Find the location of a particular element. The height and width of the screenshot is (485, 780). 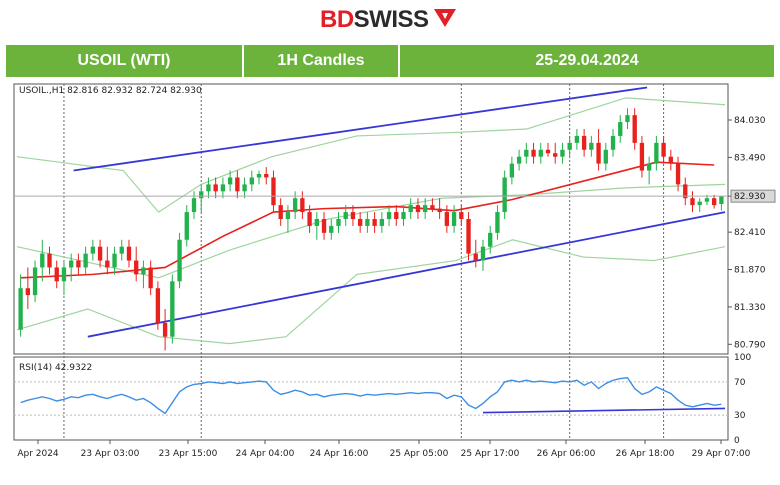

timeframe-label: 1H Candles is located at coordinates (322, 61).